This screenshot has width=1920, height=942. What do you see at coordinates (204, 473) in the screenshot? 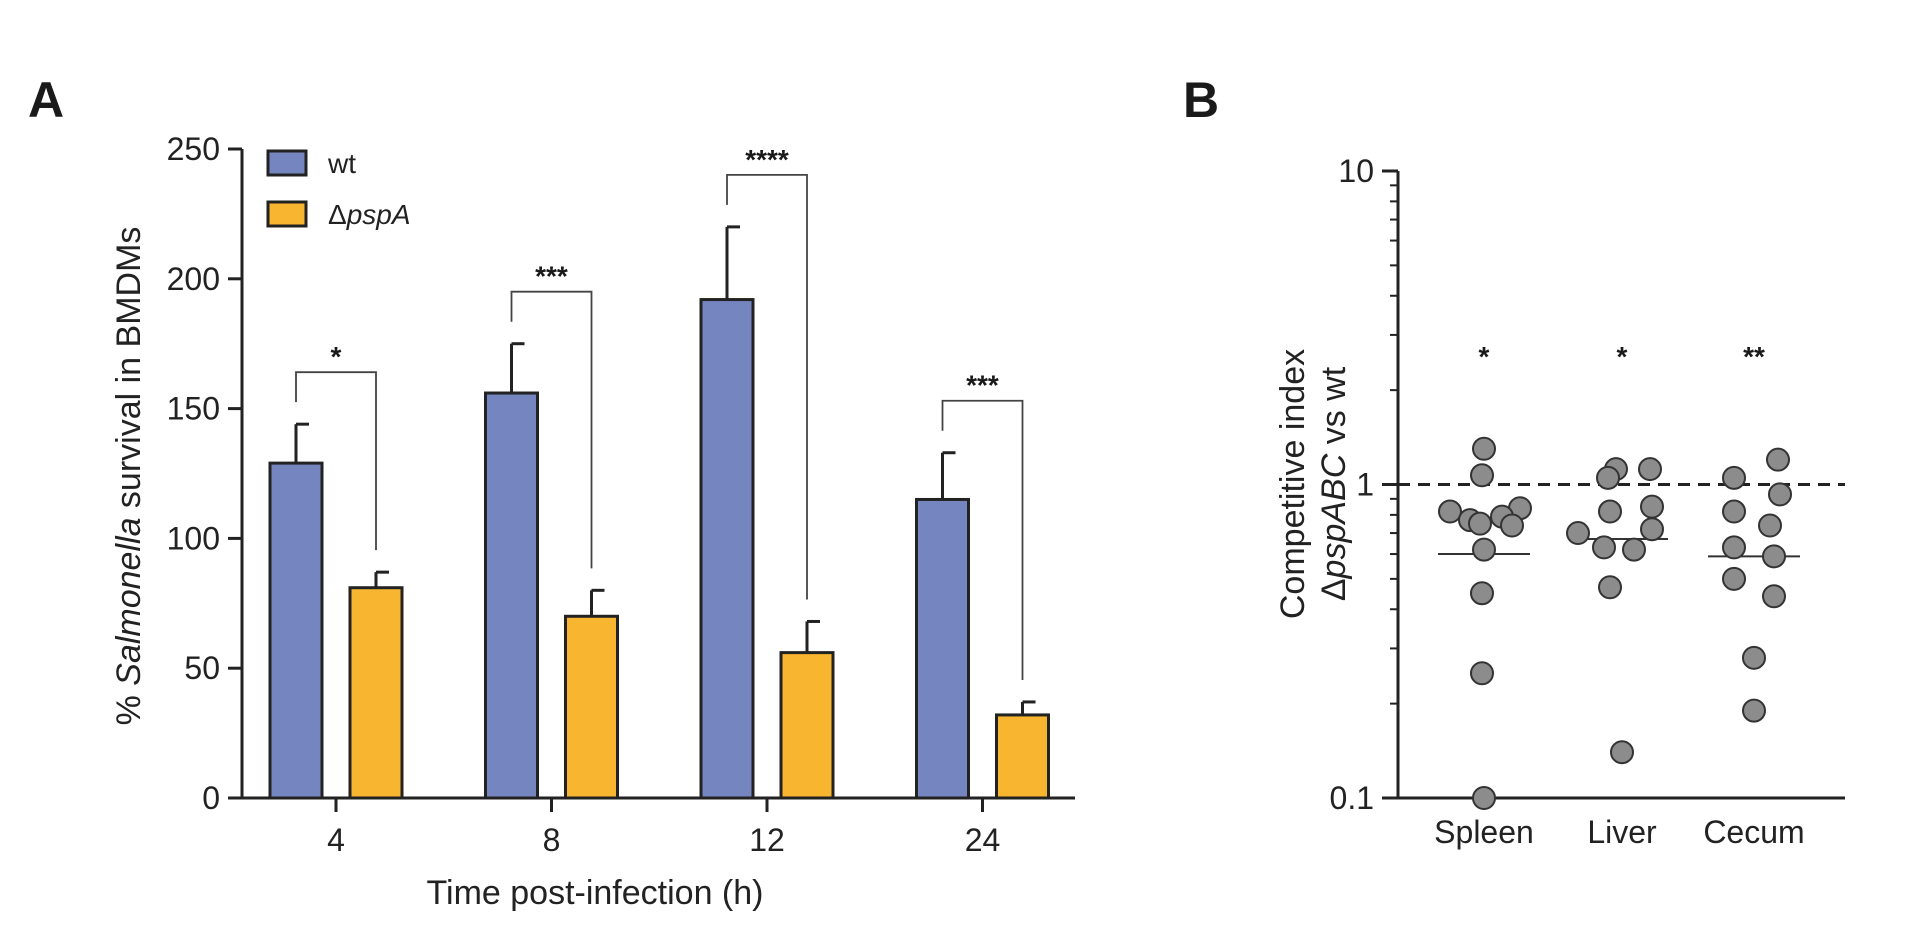
I see `y-ticks-a: 0 50 100 150 200 250` at bounding box center [204, 473].